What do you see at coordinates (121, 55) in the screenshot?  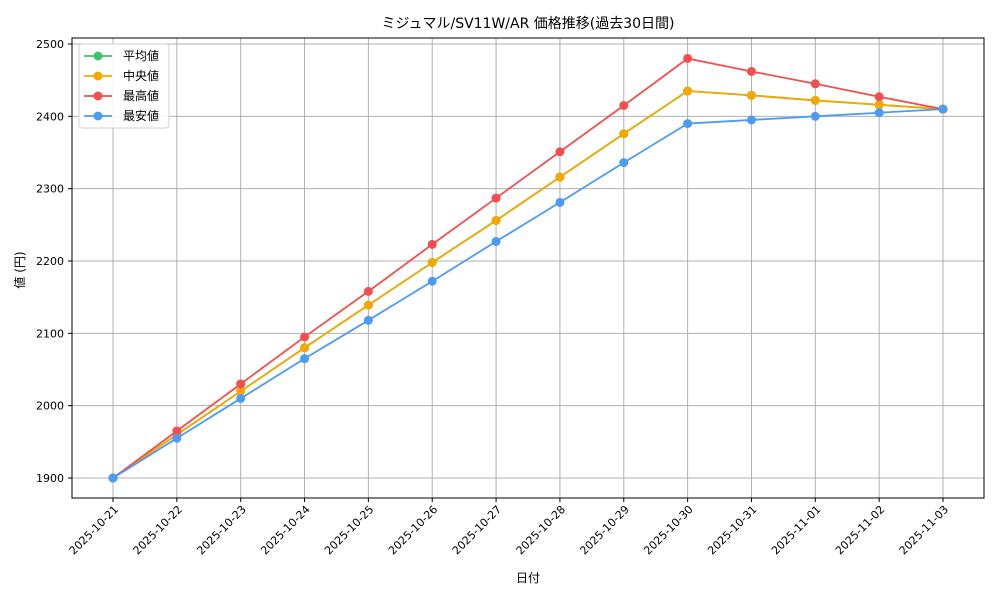 I see `legend-item: 平均値` at bounding box center [121, 55].